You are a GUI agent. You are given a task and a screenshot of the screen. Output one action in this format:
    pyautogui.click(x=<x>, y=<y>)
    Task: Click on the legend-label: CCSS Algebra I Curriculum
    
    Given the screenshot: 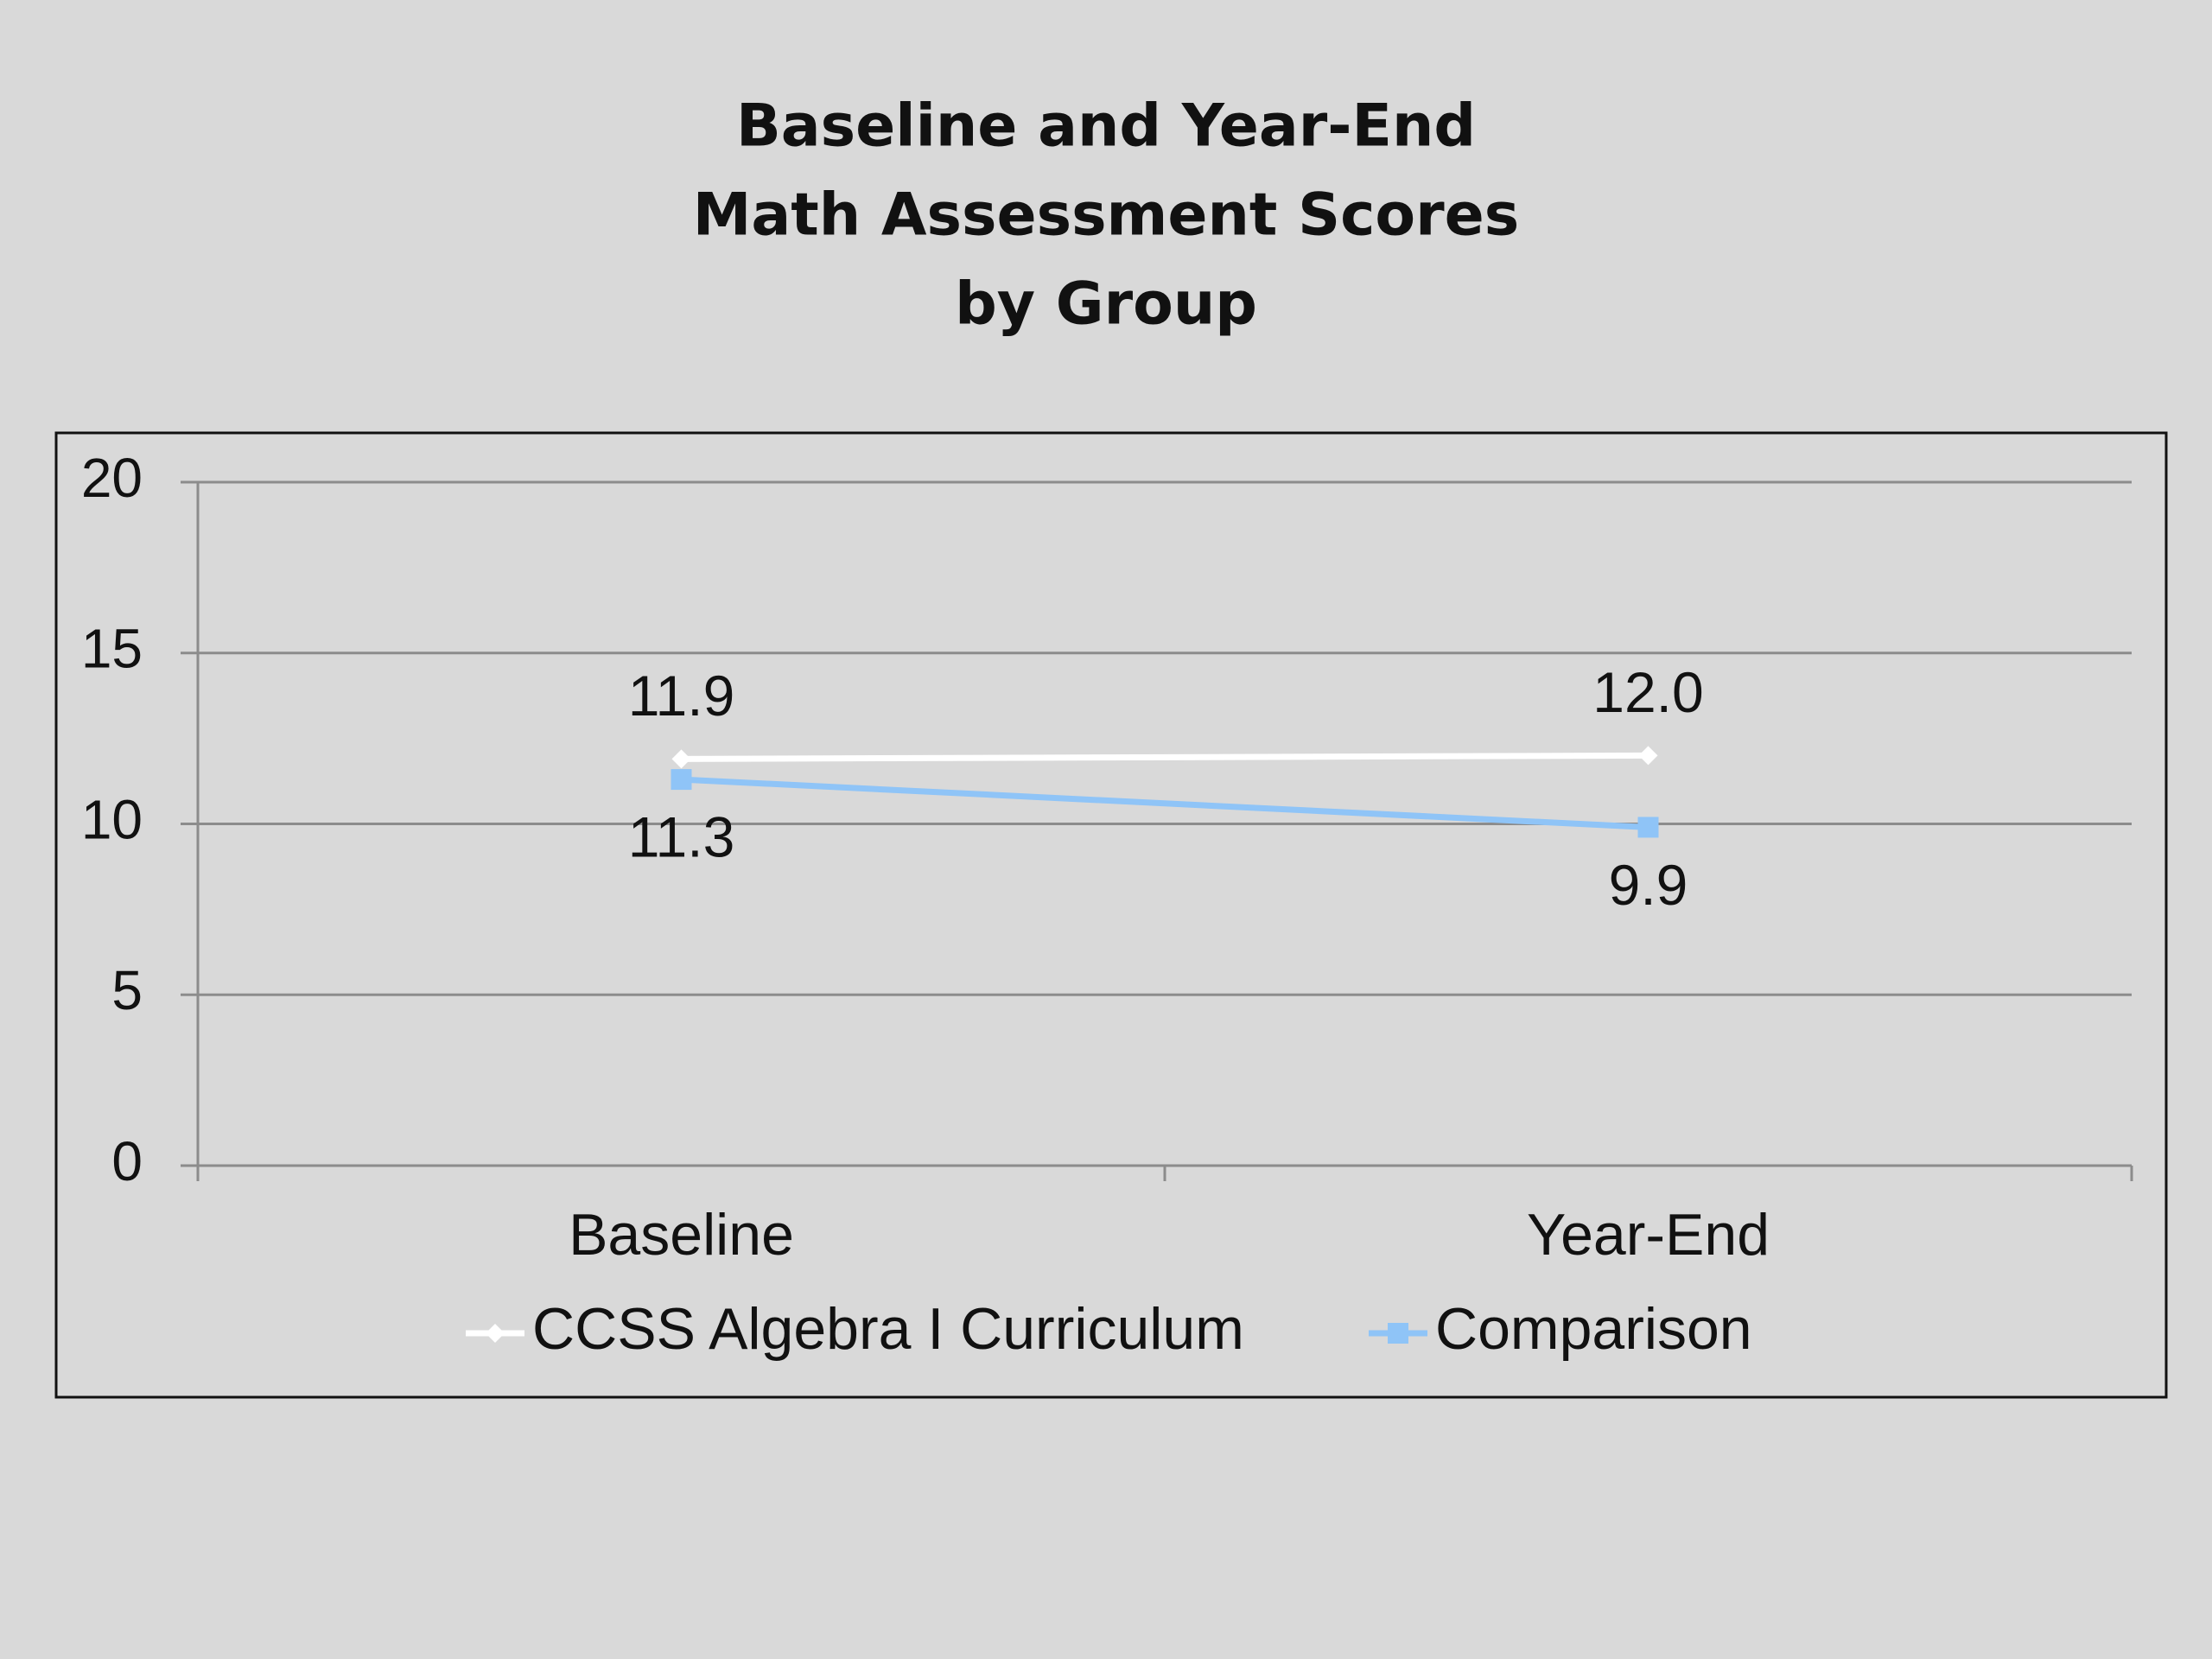 What is the action you would take?
    pyautogui.click(x=888, y=1329)
    